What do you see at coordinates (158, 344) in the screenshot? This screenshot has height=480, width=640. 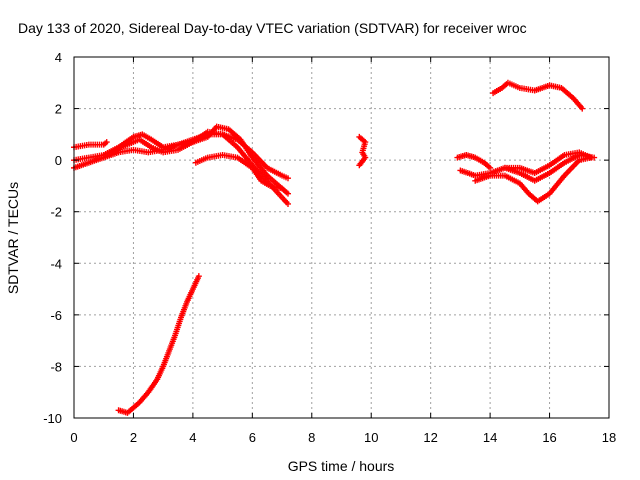 I see `series-track-f` at bounding box center [158, 344].